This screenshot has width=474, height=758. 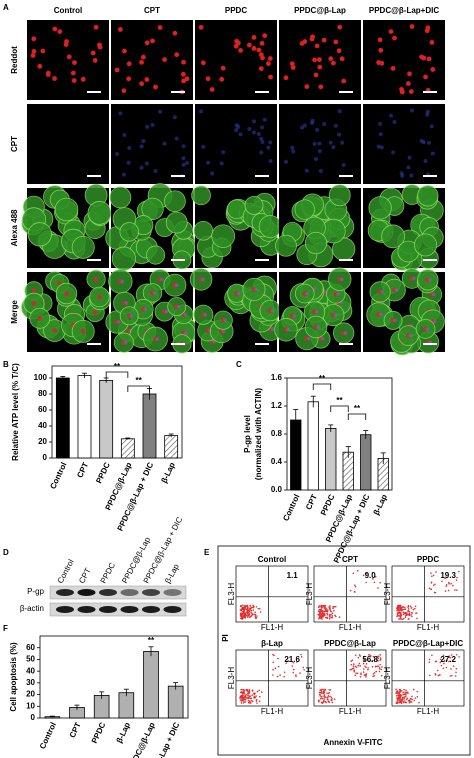 What do you see at coordinates (117, 366) in the screenshot?
I see `significance: **` at bounding box center [117, 366].